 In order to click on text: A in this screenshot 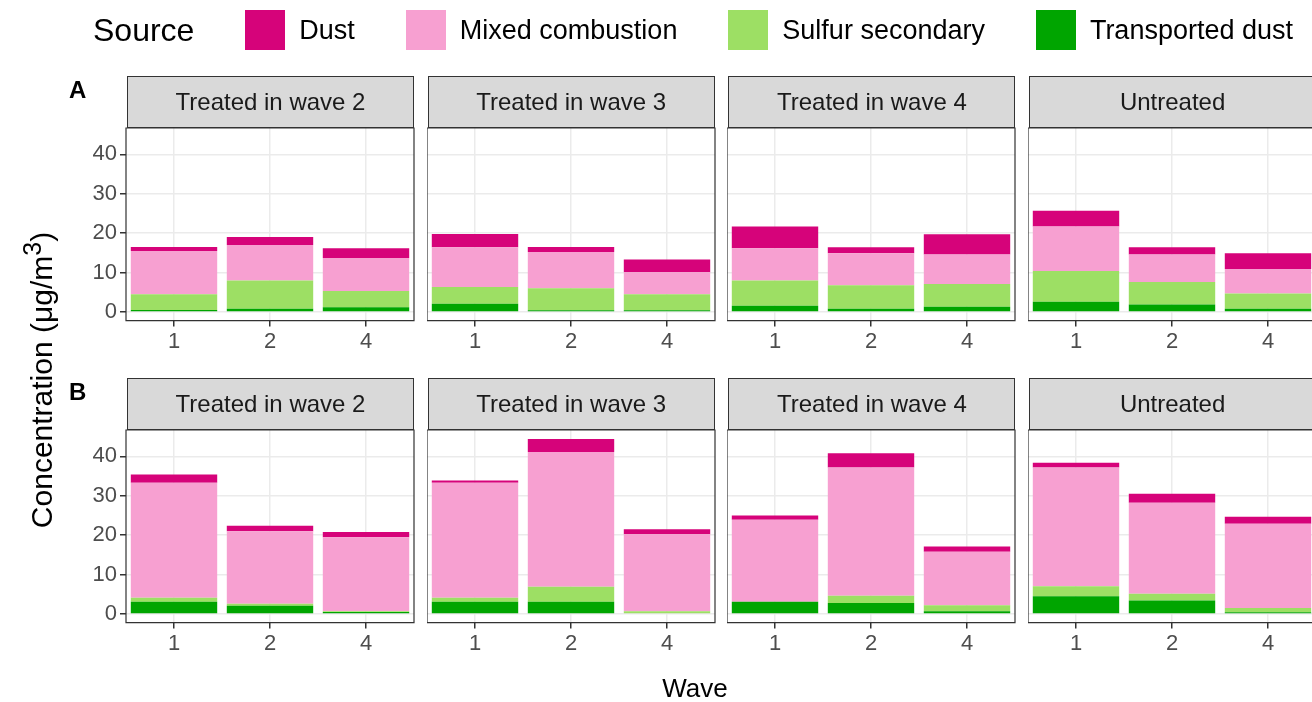, I will do `click(78, 90)`.